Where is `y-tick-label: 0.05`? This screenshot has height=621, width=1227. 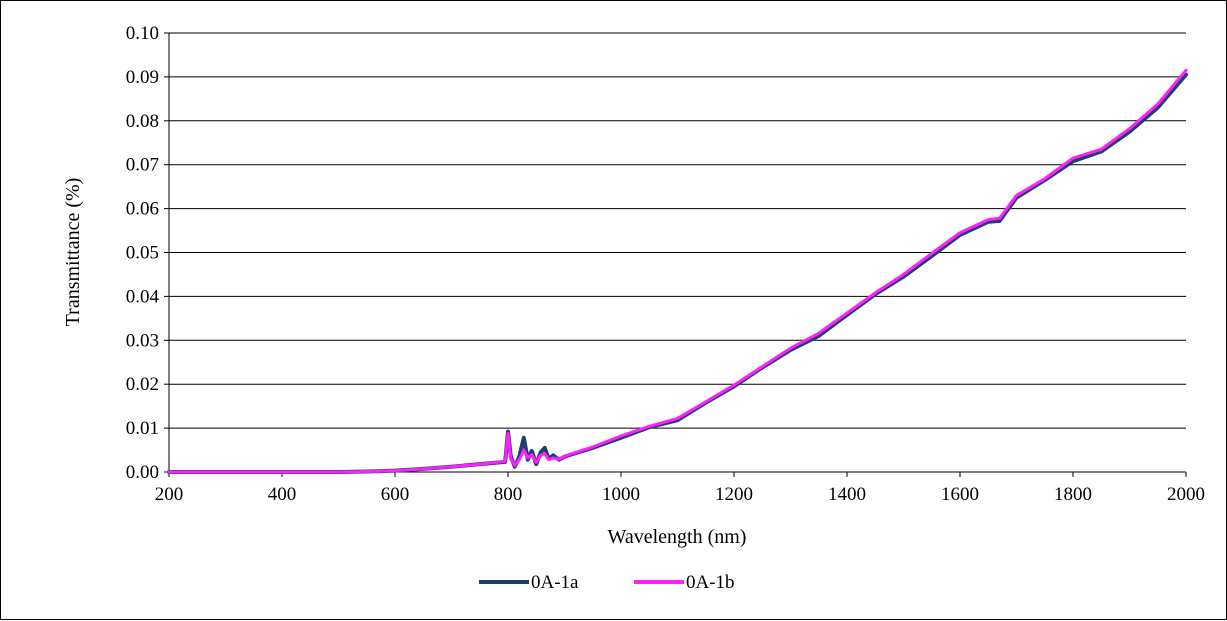 y-tick-label: 0.05 is located at coordinates (142, 253).